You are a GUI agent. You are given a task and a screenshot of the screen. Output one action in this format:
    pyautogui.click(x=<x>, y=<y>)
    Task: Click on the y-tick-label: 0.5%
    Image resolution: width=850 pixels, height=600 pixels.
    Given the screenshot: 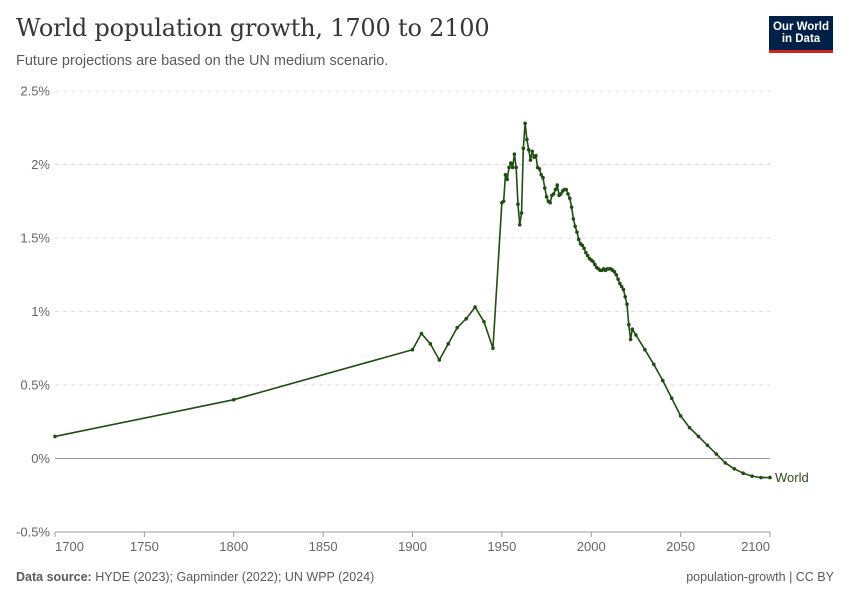 What is the action you would take?
    pyautogui.click(x=35, y=385)
    